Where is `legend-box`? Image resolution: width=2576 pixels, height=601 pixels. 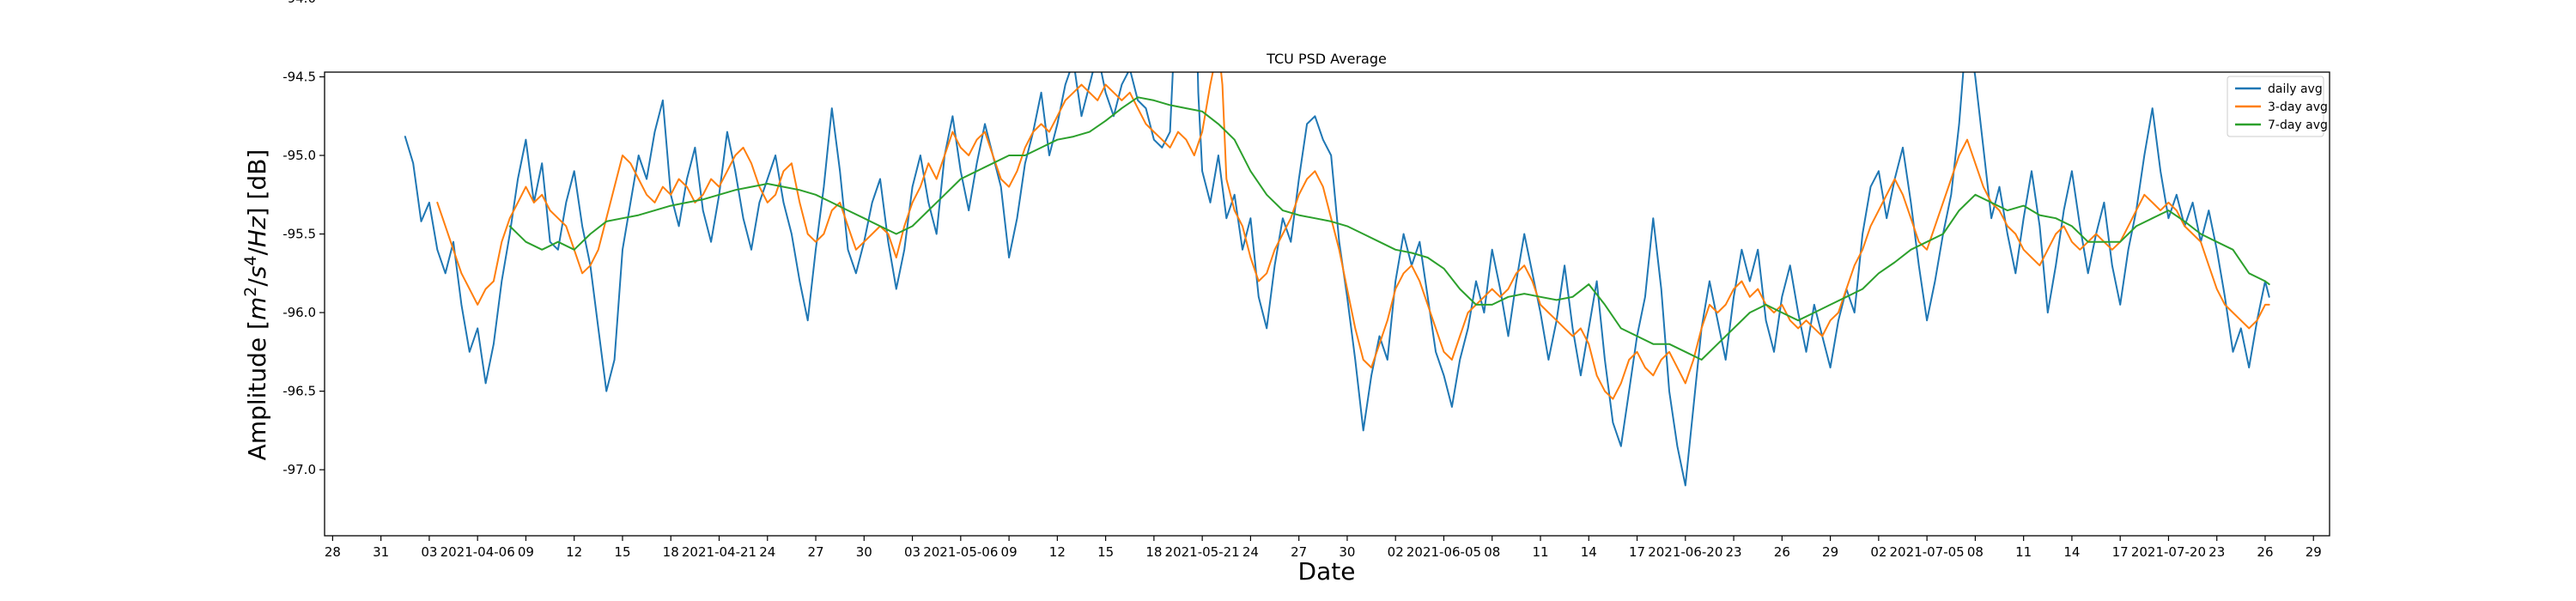 legend-box is located at coordinates (2275, 106).